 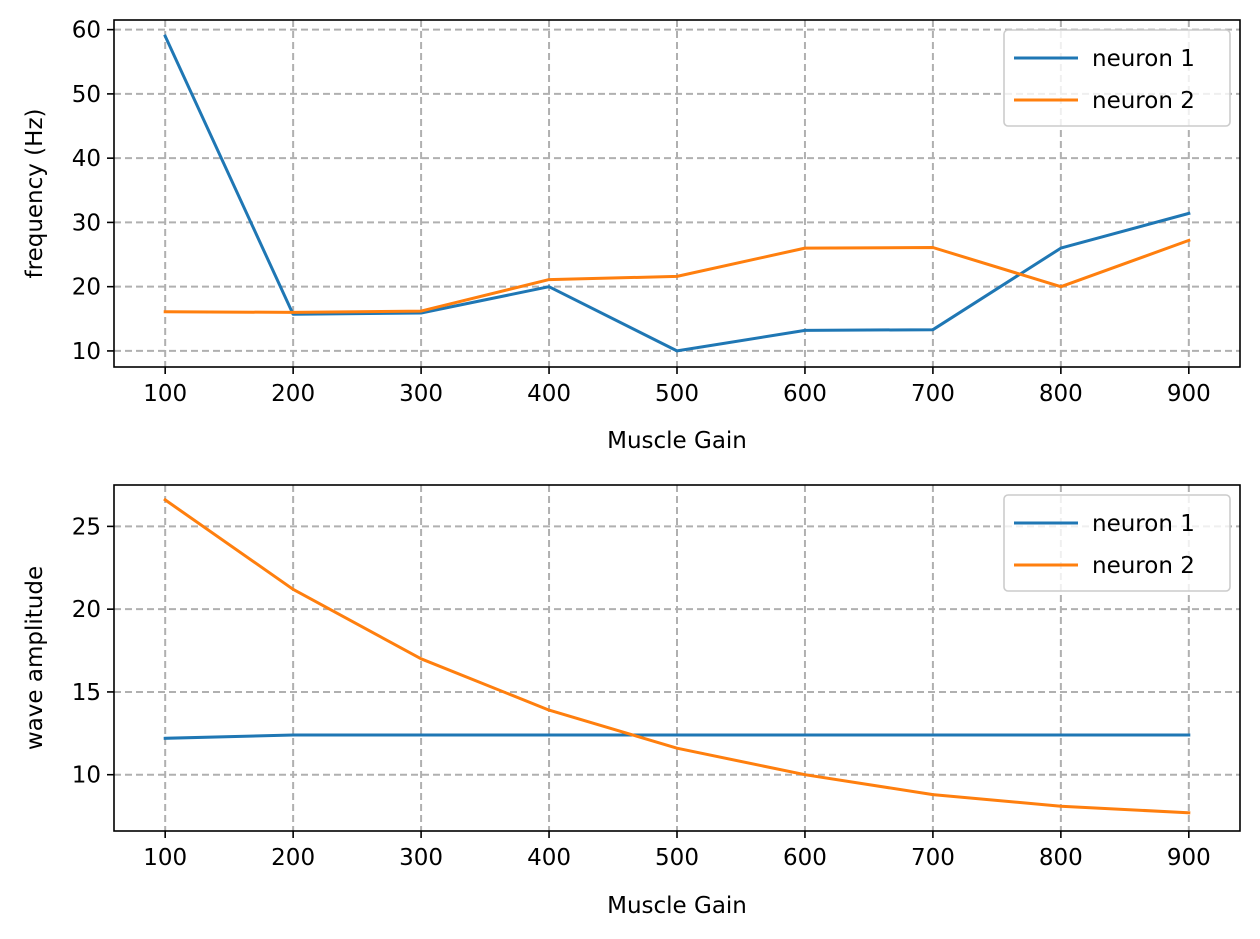 I want to click on y-tick-label: 30, so click(x=86, y=223).